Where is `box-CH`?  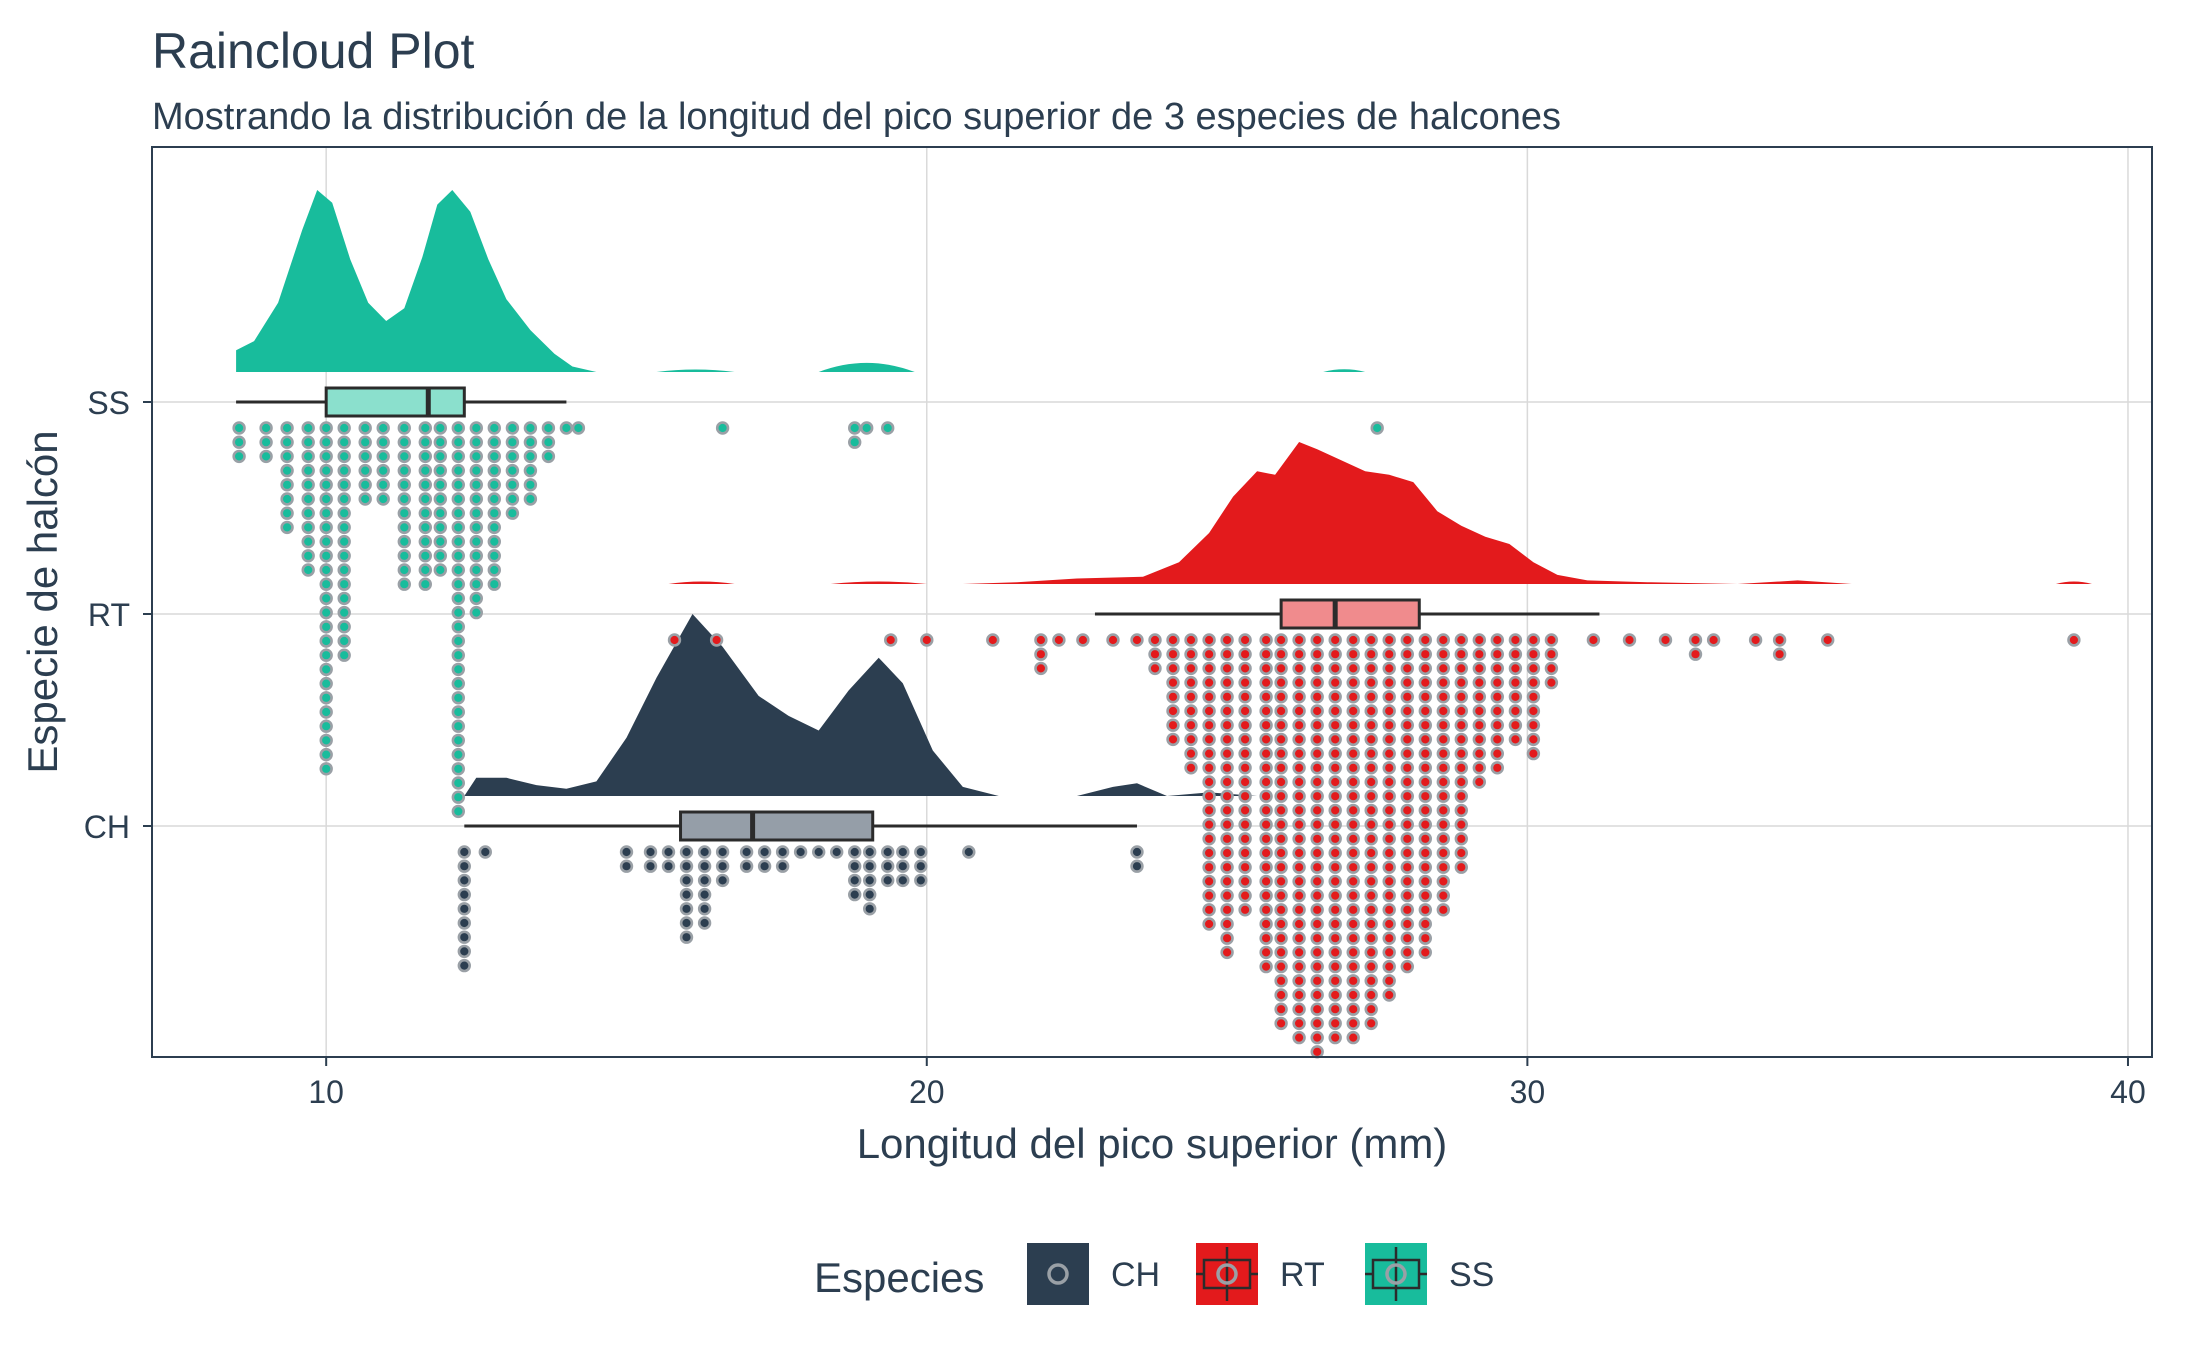
box-CH is located at coordinates (777, 826).